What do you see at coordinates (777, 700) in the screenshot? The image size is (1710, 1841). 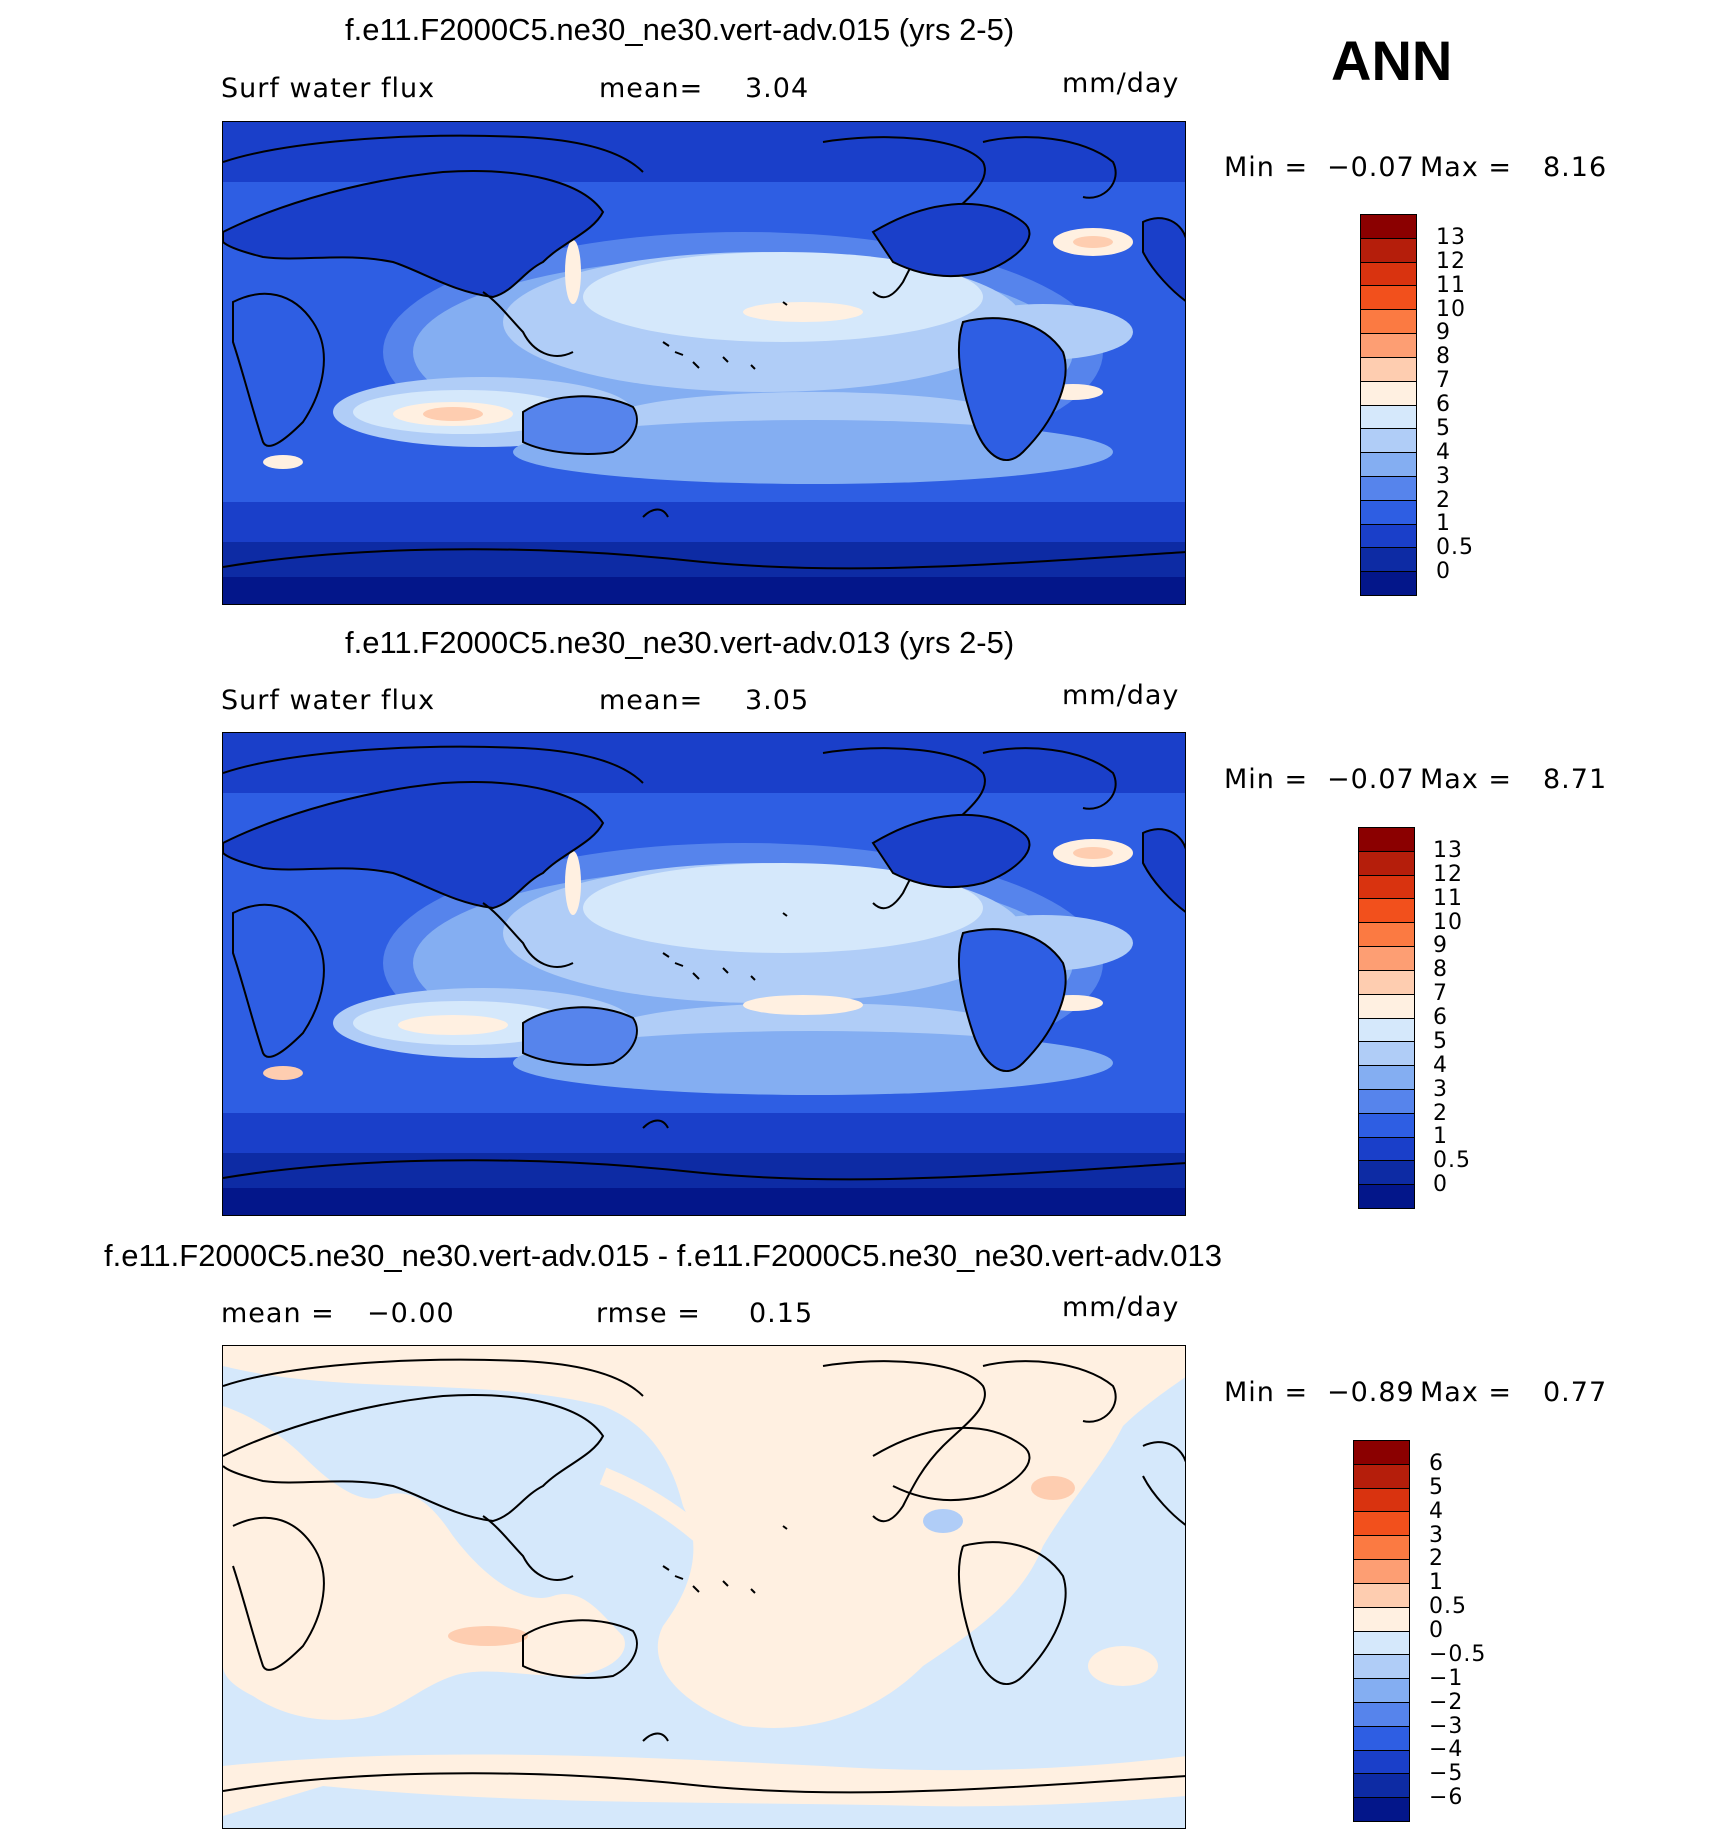 I see `panel-2-mean-value: 3.05` at bounding box center [777, 700].